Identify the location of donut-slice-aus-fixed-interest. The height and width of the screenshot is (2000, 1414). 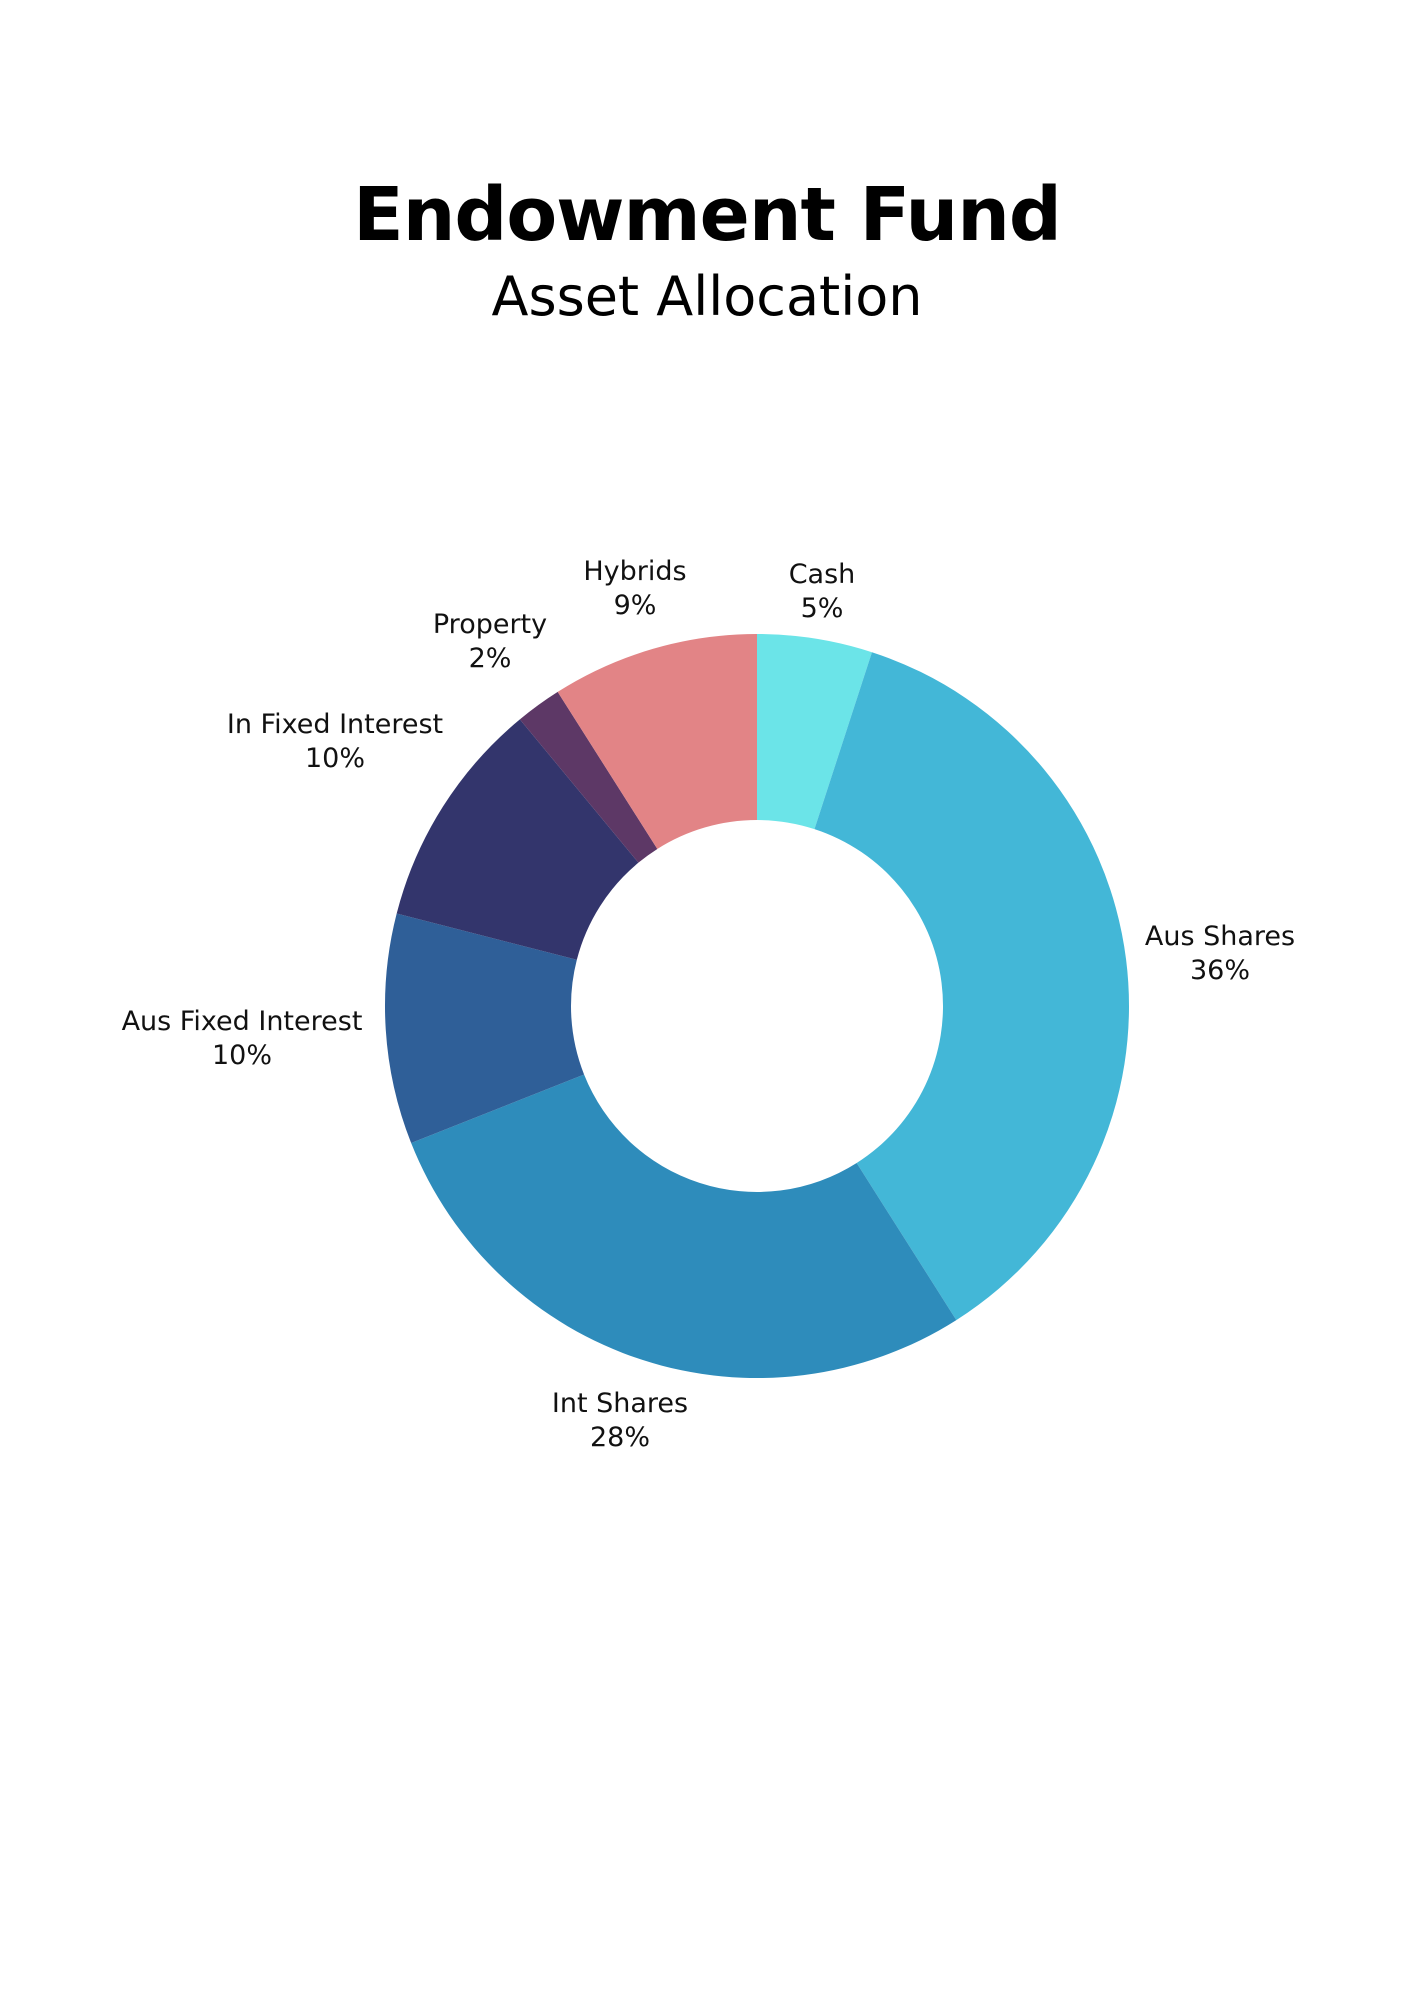
(484, 1028).